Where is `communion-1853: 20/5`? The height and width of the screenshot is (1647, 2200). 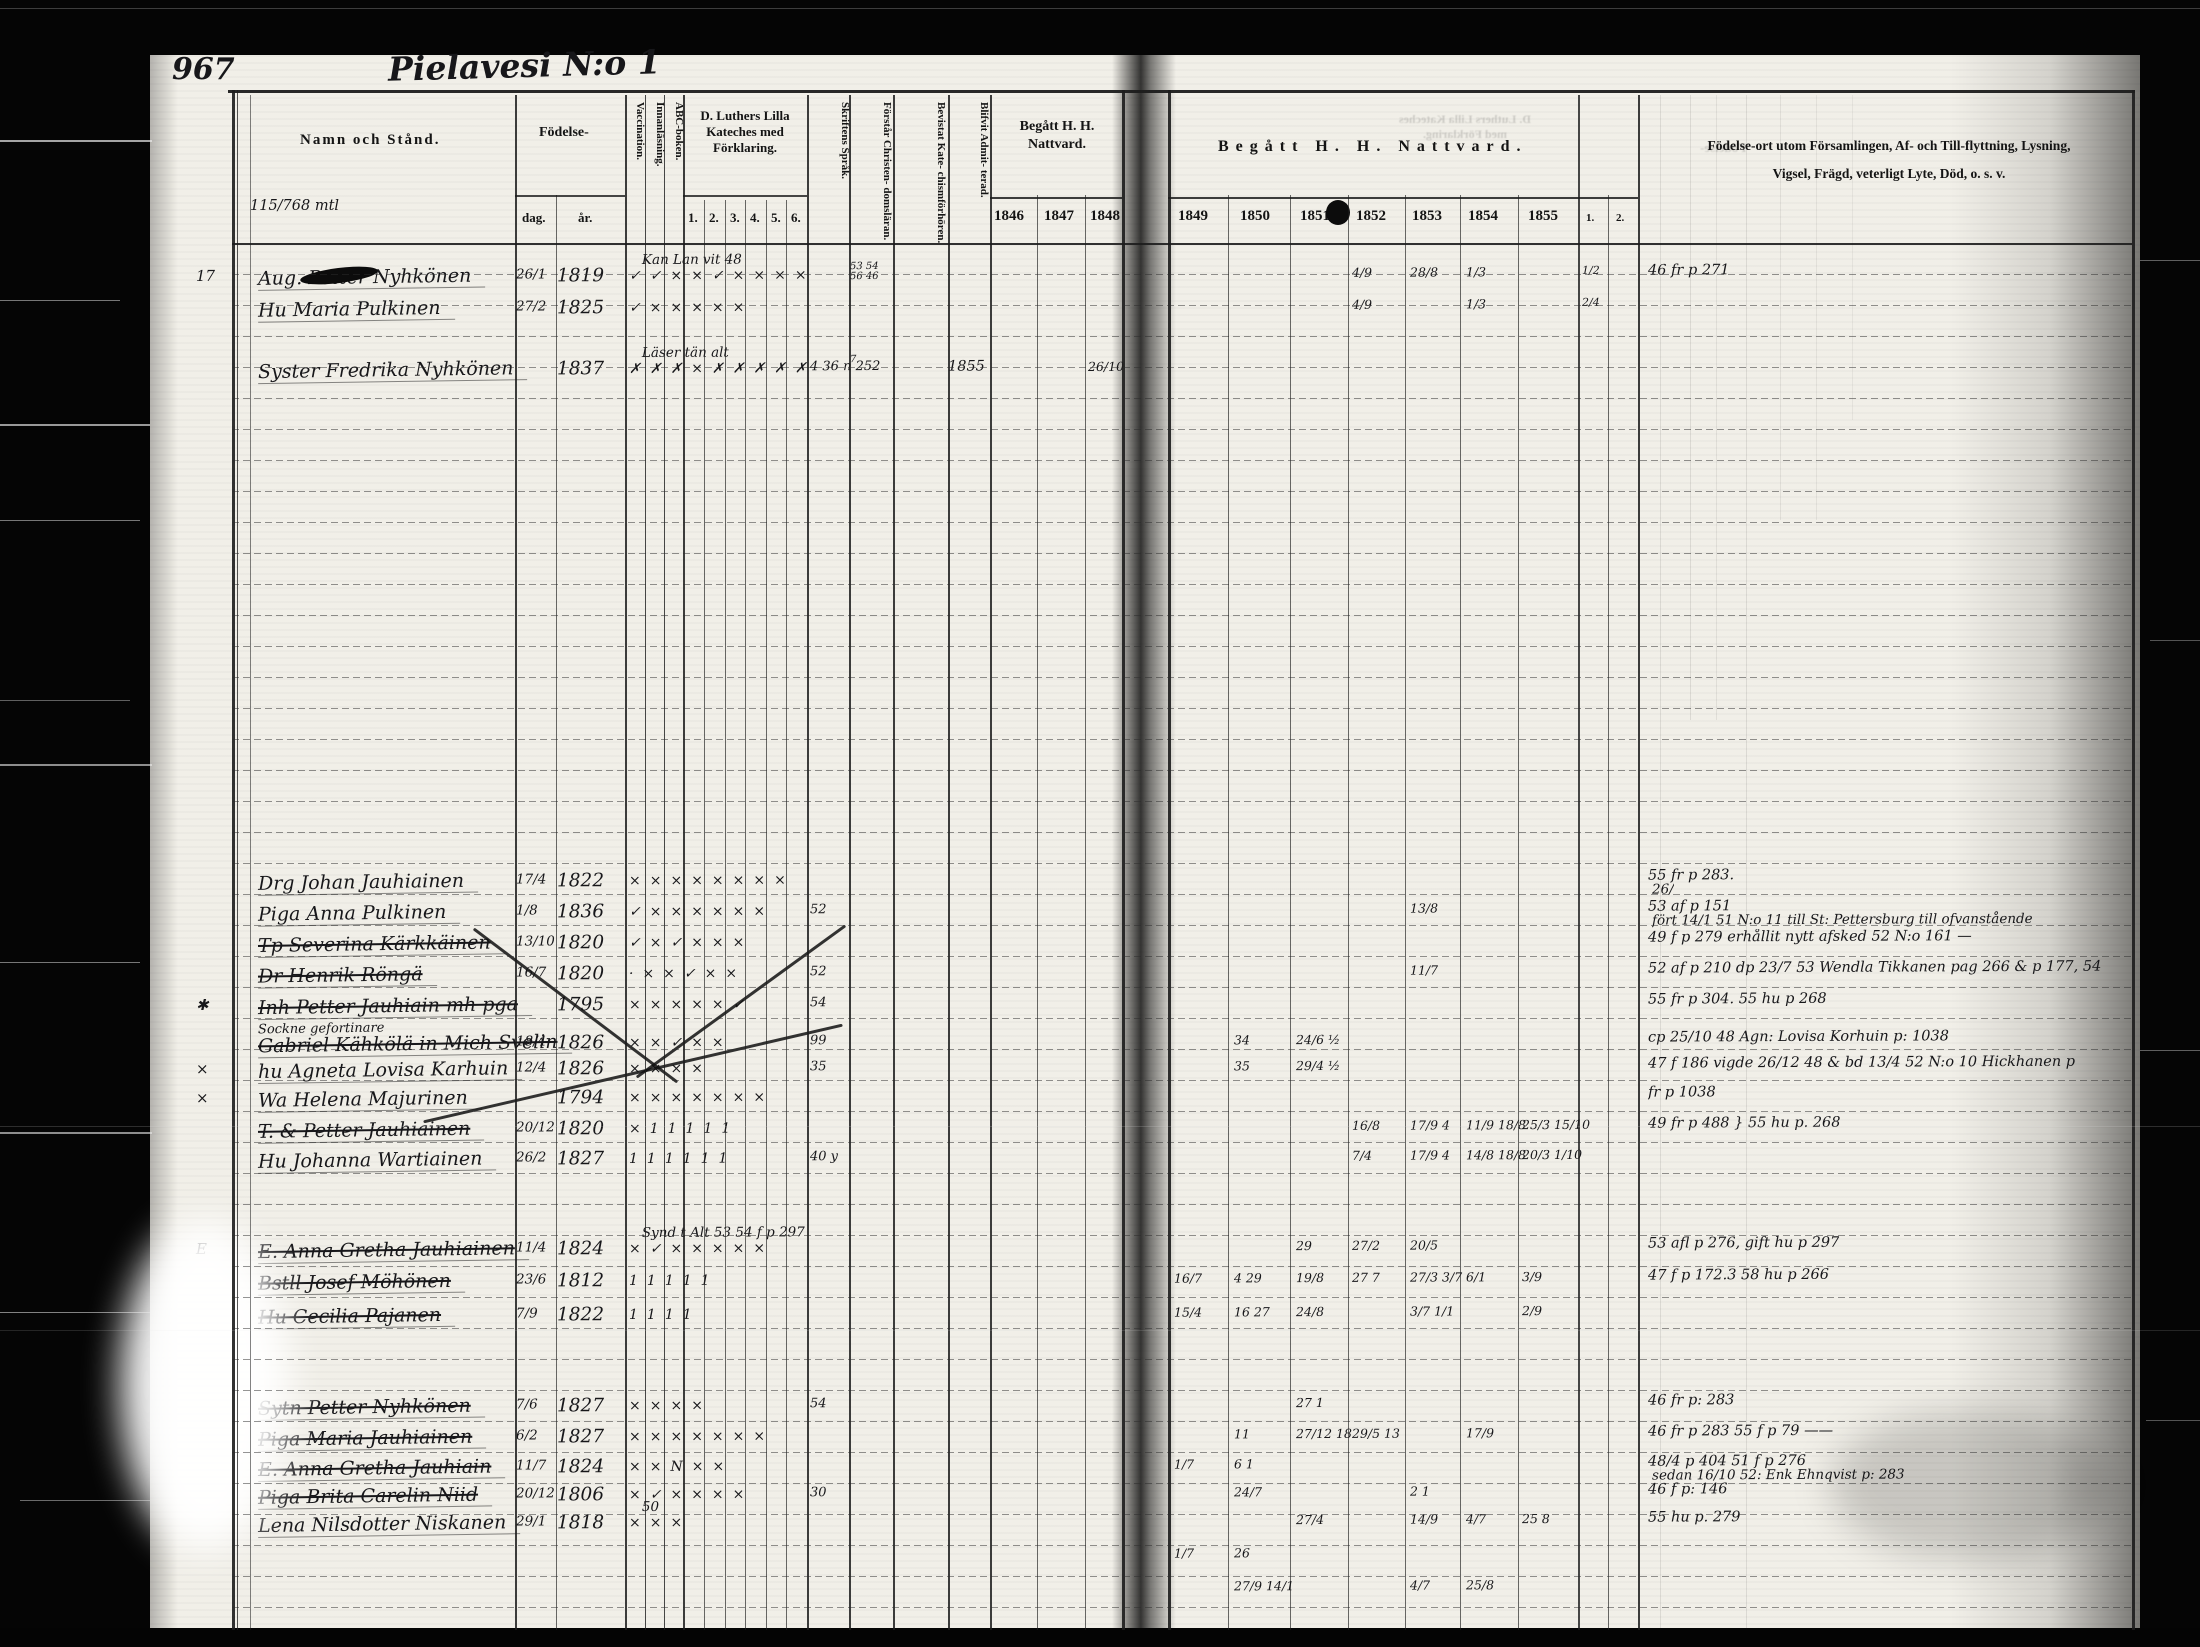 communion-1853: 20/5 is located at coordinates (1424, 1245).